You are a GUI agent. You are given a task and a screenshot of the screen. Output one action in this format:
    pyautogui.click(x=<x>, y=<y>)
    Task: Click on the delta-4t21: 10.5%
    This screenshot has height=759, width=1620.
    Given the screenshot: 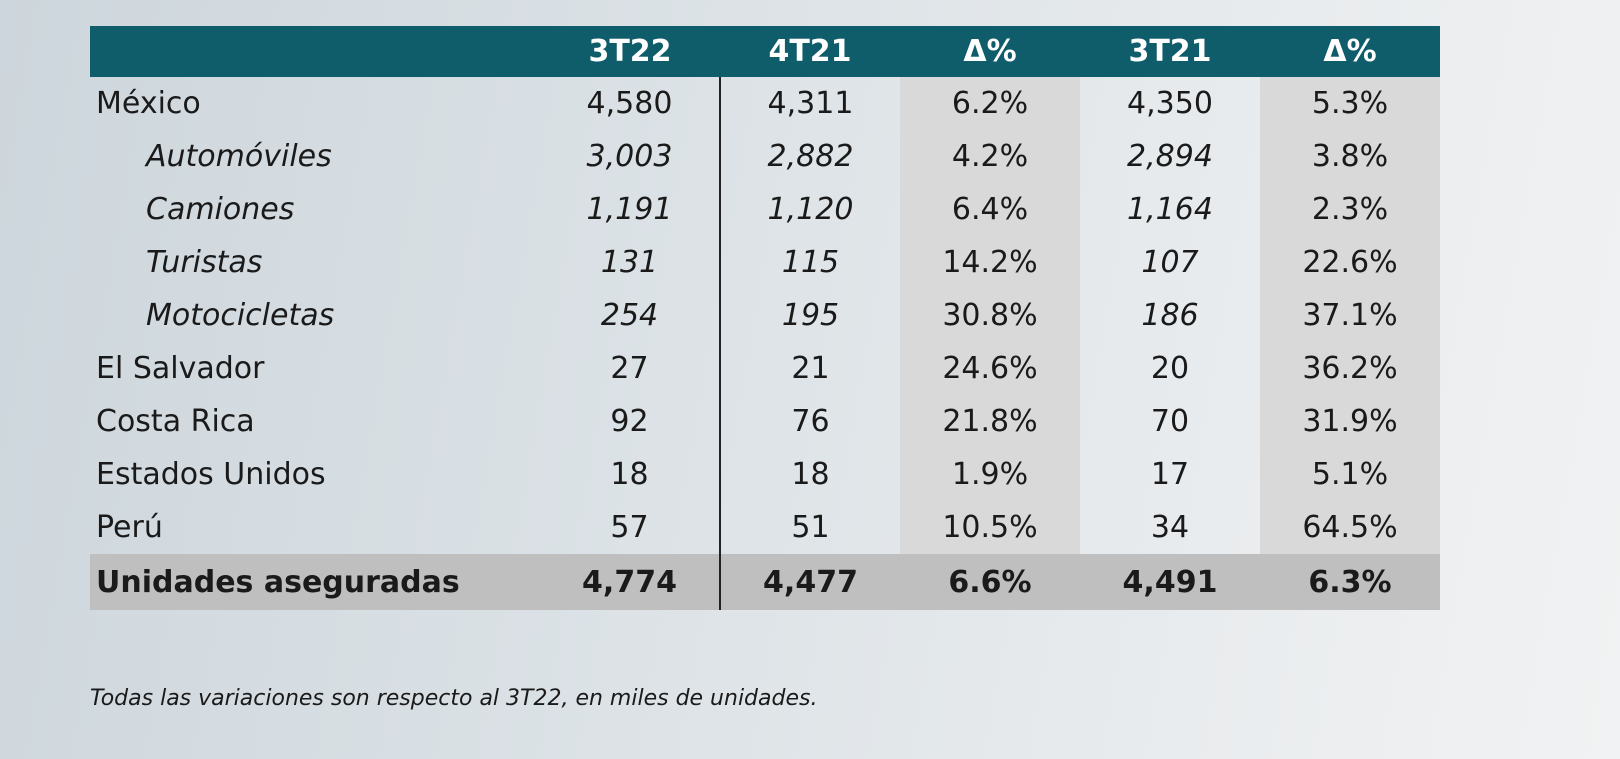 What is the action you would take?
    pyautogui.click(x=990, y=527)
    